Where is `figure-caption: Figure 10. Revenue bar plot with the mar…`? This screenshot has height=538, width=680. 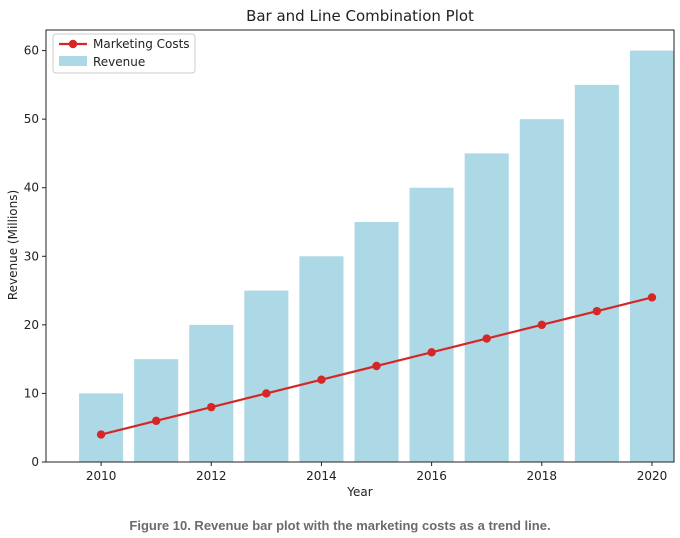 figure-caption: Figure 10. Revenue bar plot with the mar… is located at coordinates (340, 525).